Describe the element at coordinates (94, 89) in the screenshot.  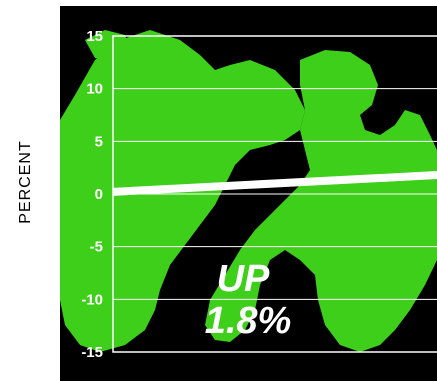
I see `y-tick-label: 10` at that location.